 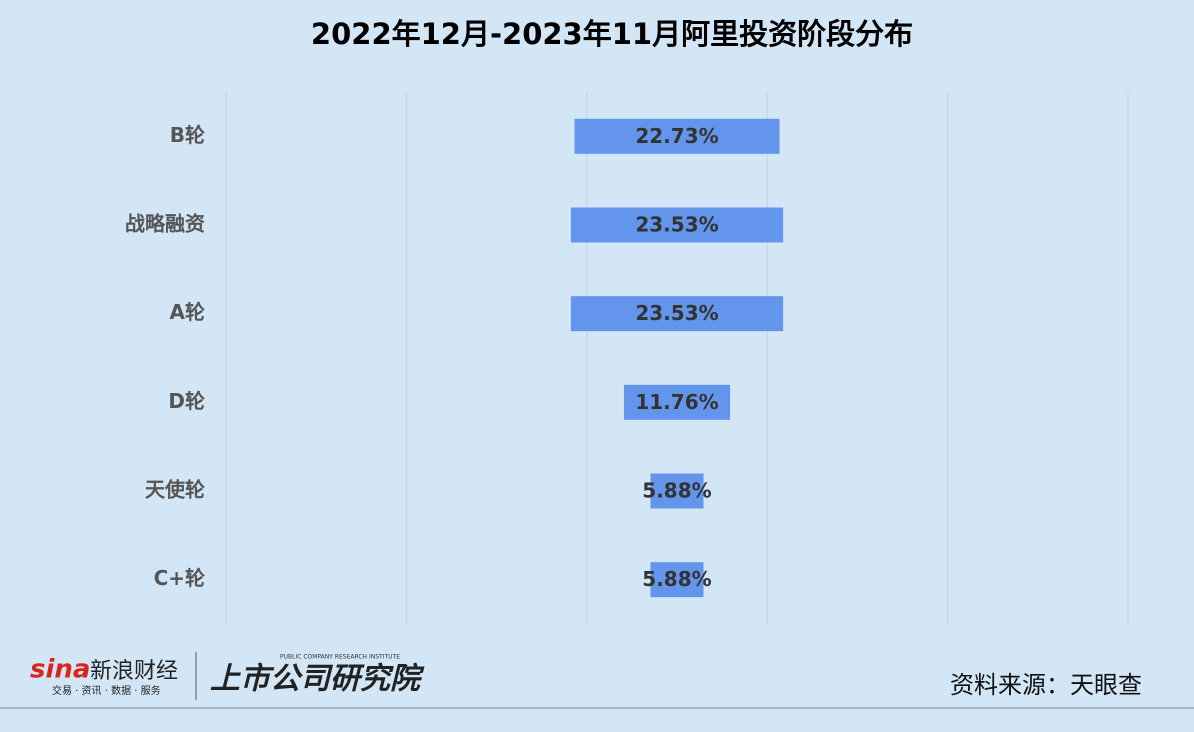 I want to click on source: 资料来源：天眼查, so click(x=1046, y=685).